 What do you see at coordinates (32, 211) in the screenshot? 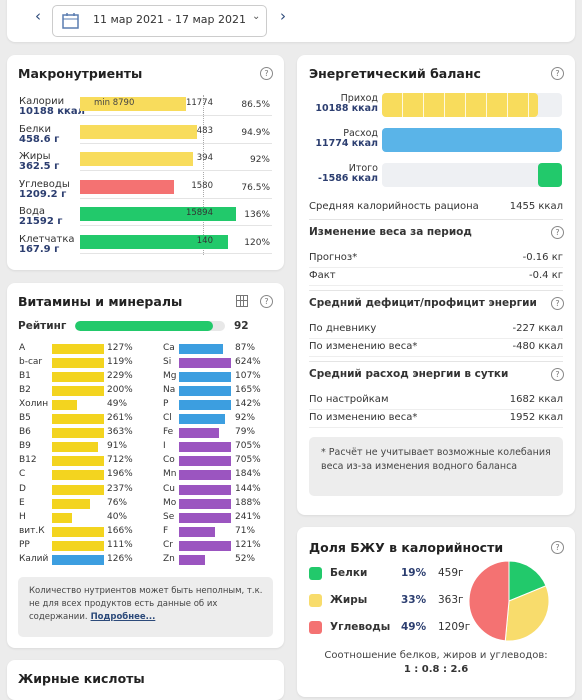
I see `nutrient-name: Вода` at bounding box center [32, 211].